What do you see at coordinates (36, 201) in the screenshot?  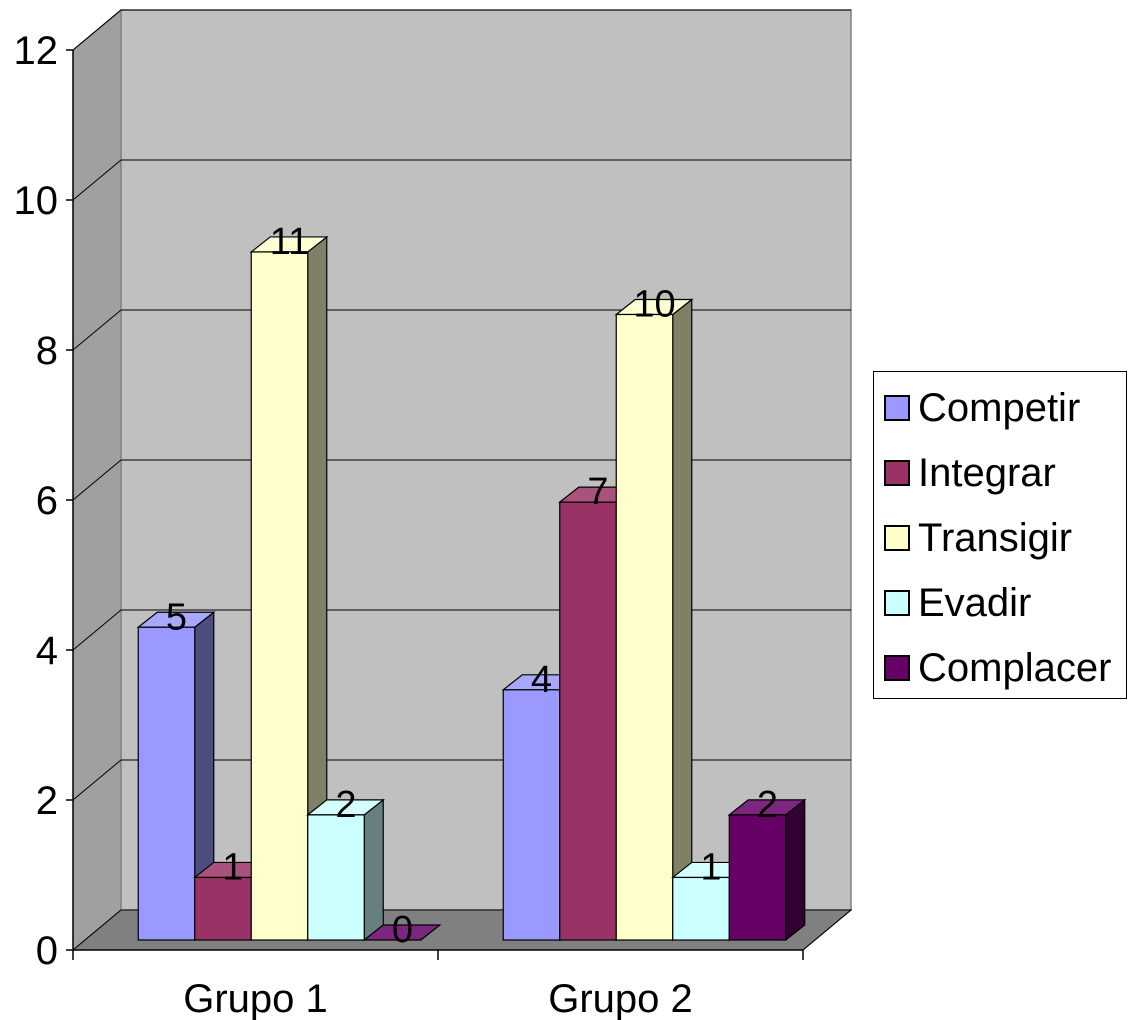 I see `y-tick-label: 10` at bounding box center [36, 201].